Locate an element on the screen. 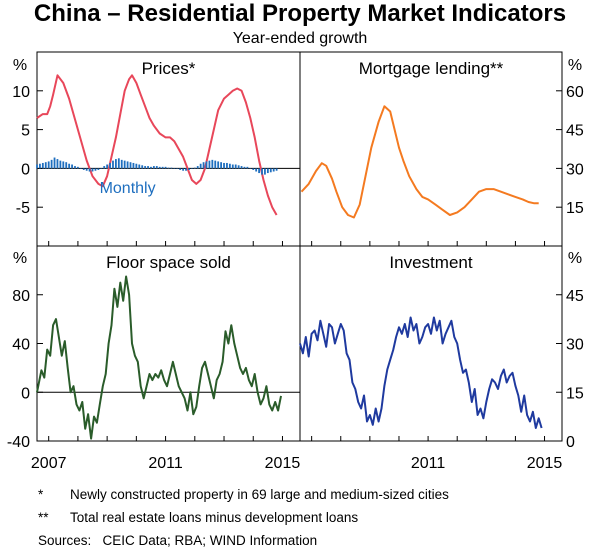 The height and width of the screenshot is (549, 600). investment-panel-title: Investment is located at coordinates (430, 262).